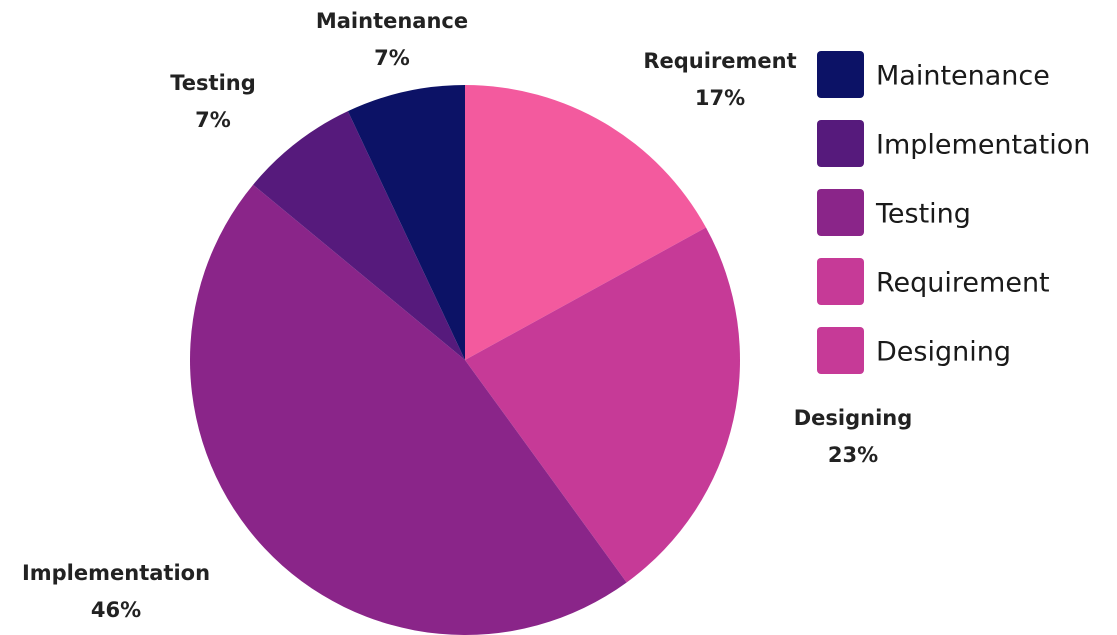  I want to click on legend-item-maintenance: Maintenance, so click(933, 74).